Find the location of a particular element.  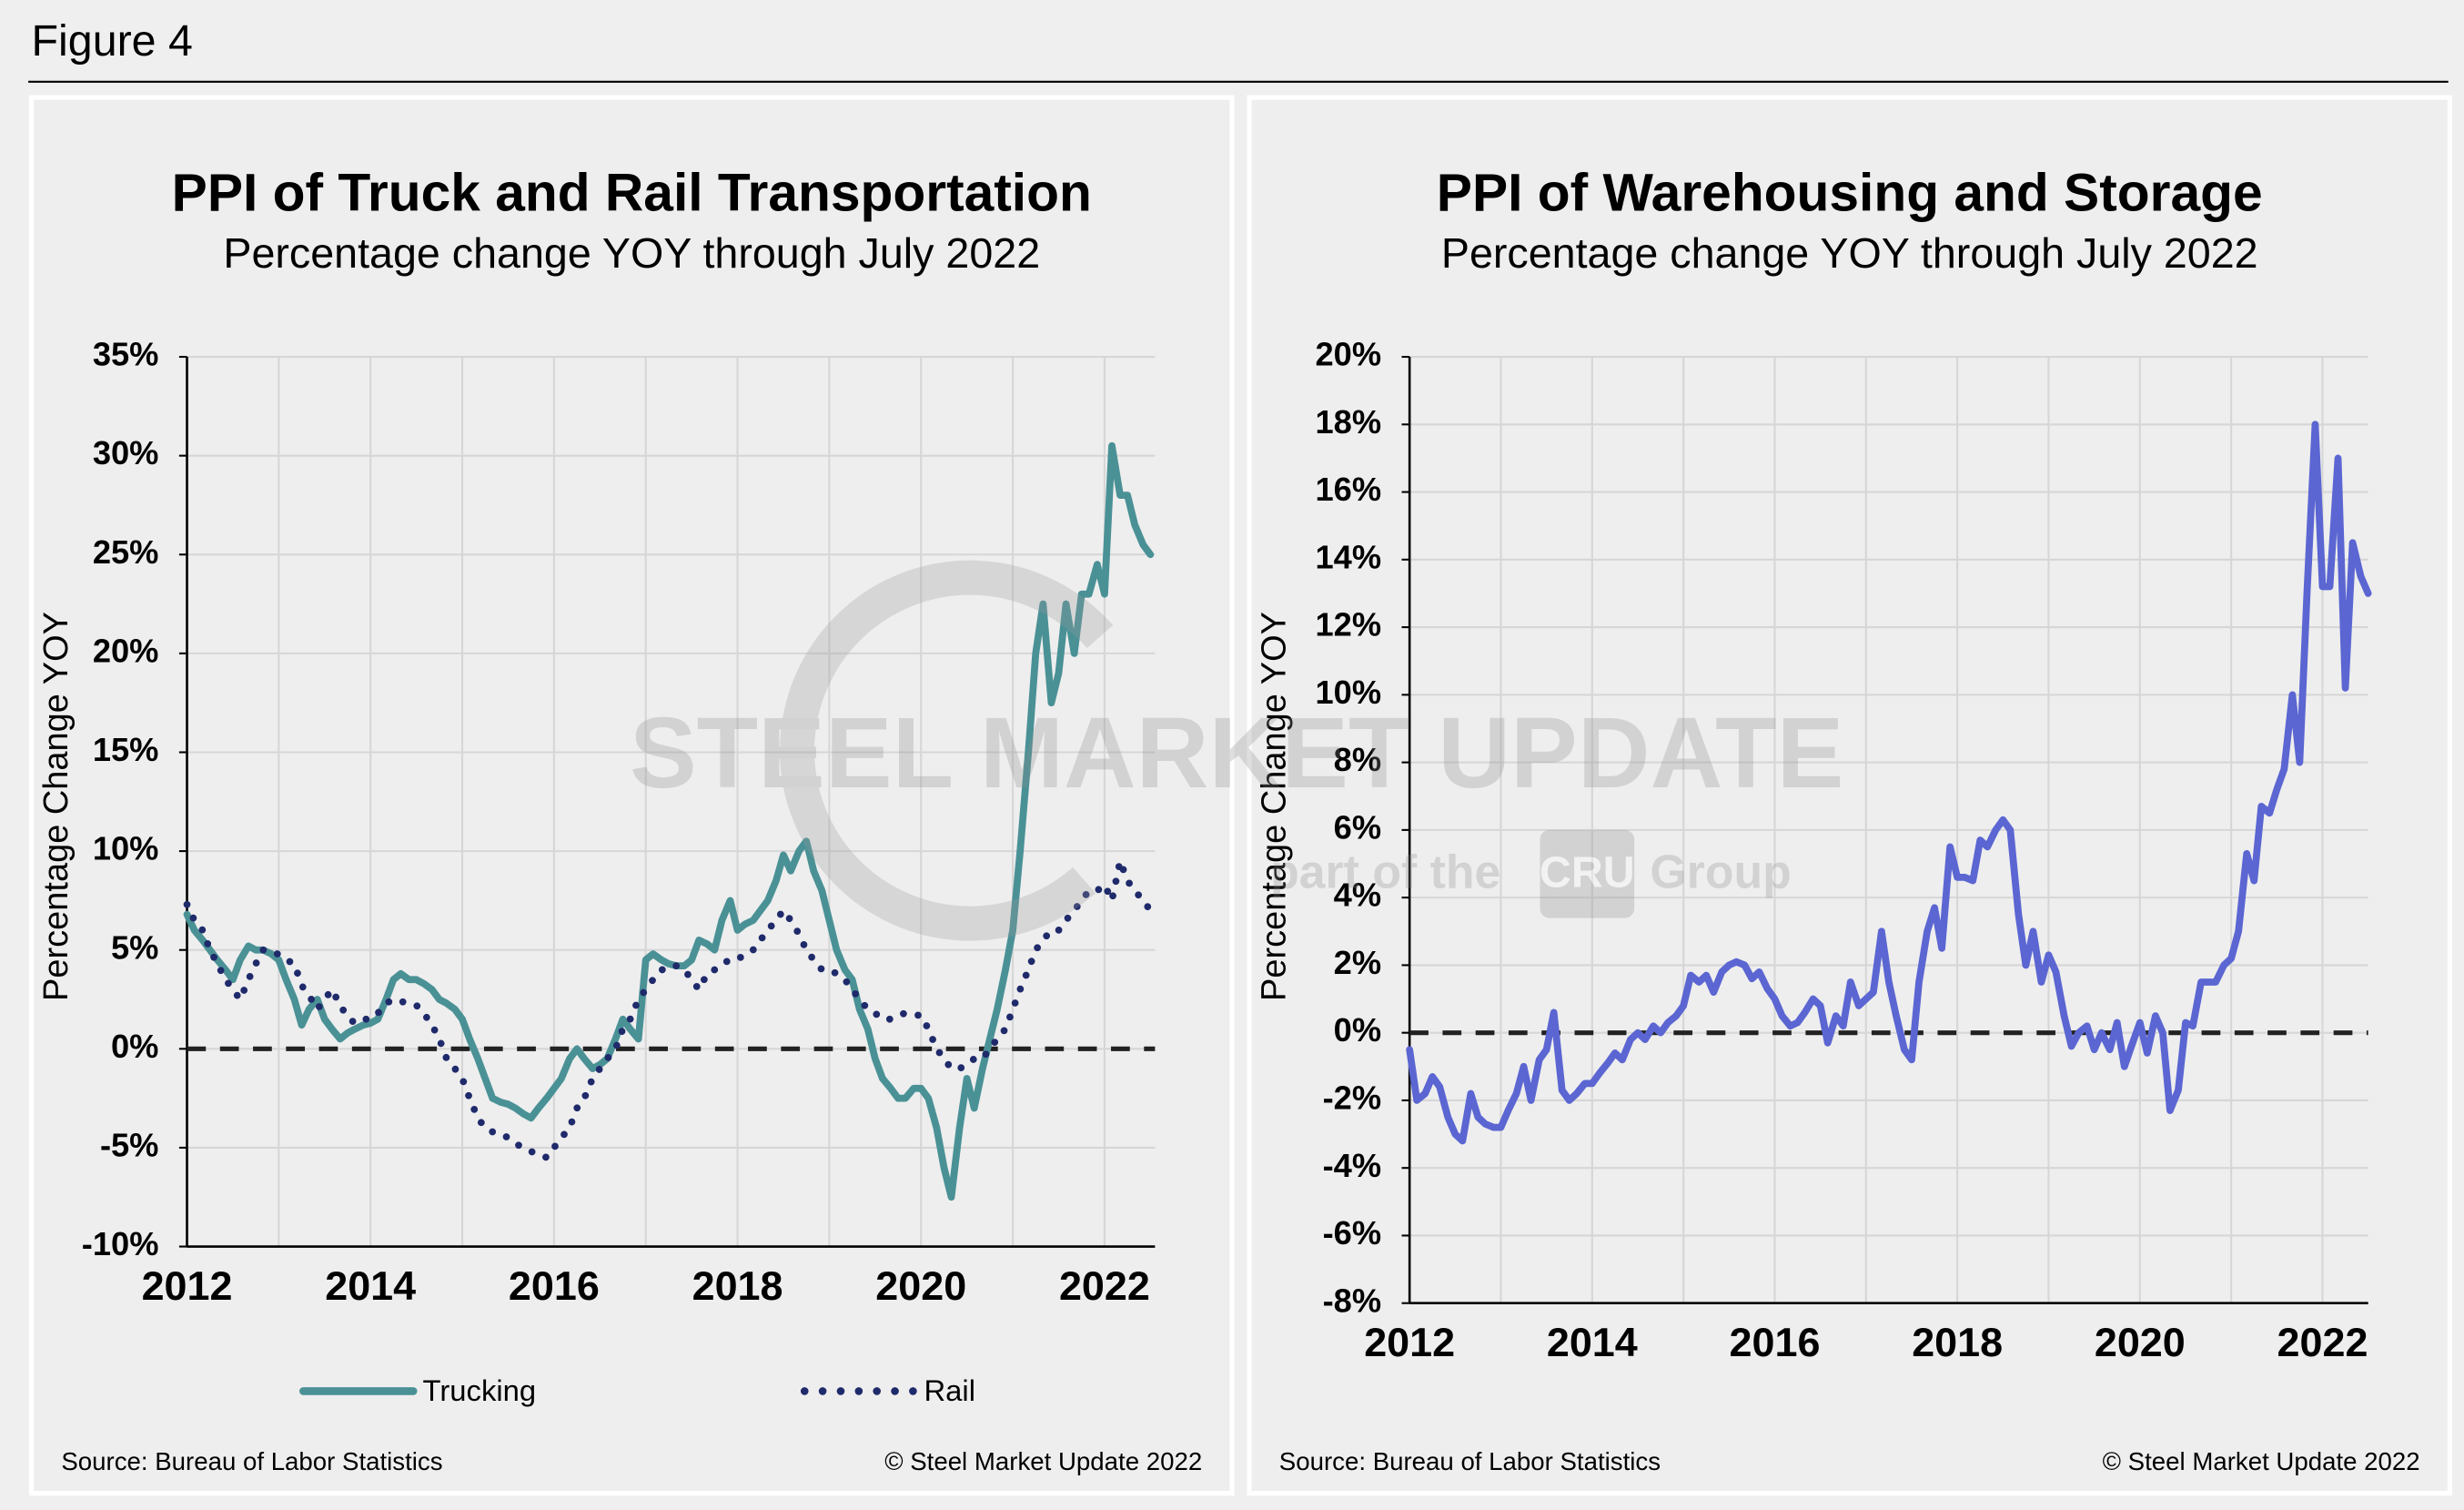

watermark-box is located at coordinates (1587, 873).